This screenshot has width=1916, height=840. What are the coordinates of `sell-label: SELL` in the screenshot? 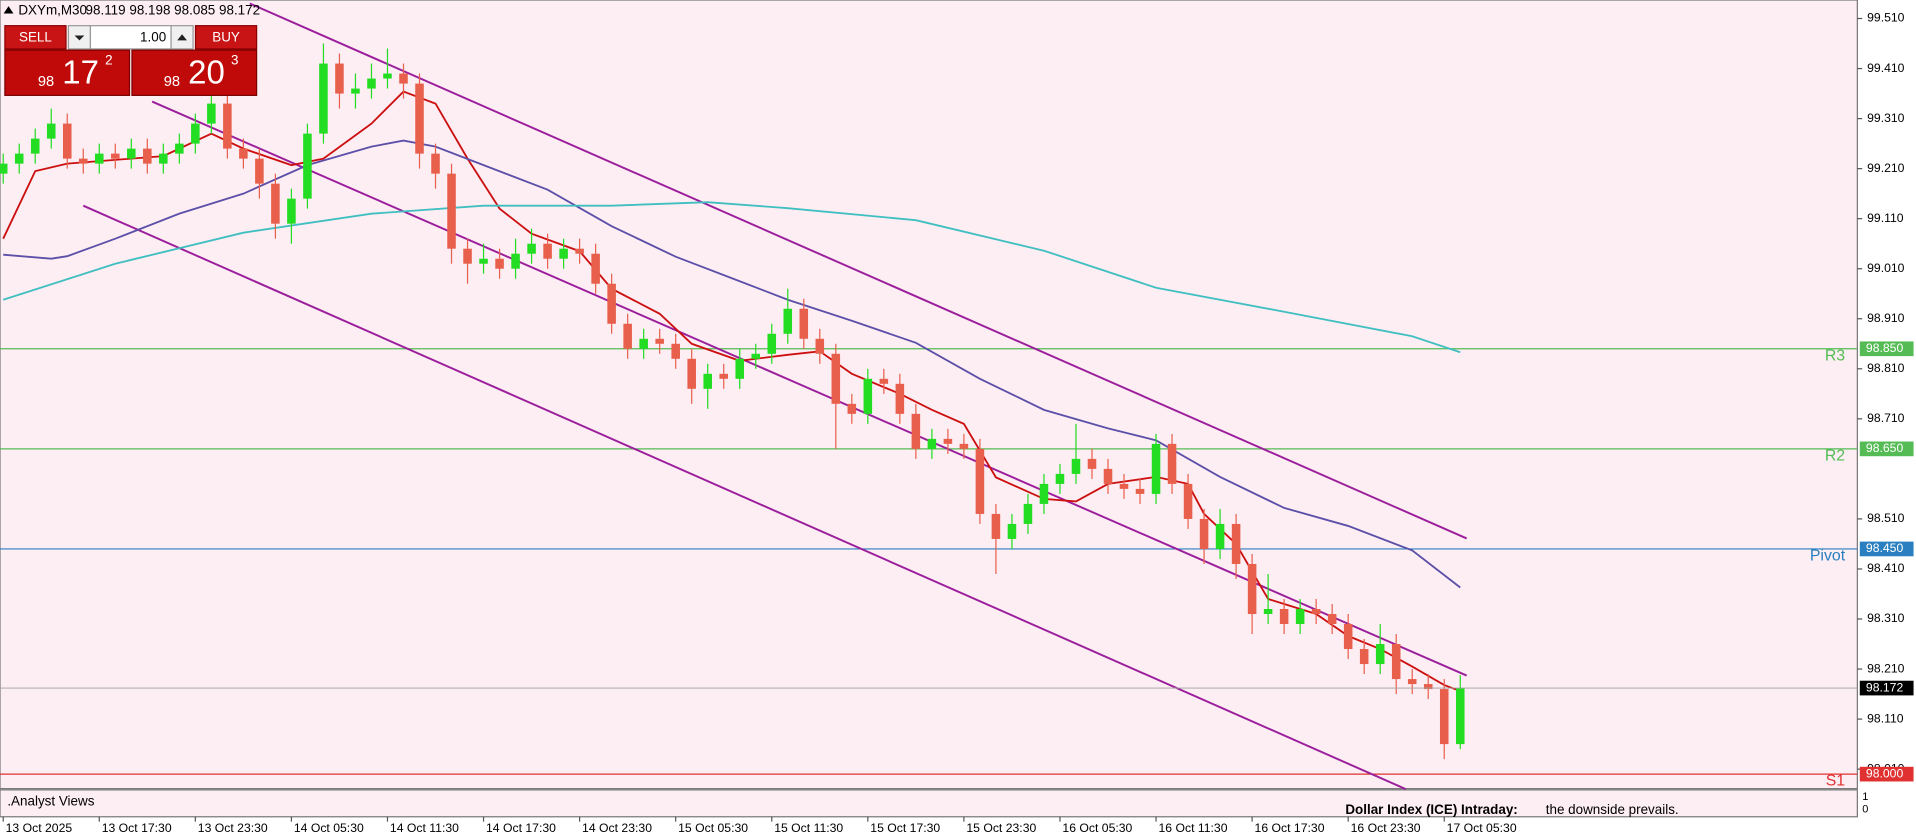 It's located at (35, 36).